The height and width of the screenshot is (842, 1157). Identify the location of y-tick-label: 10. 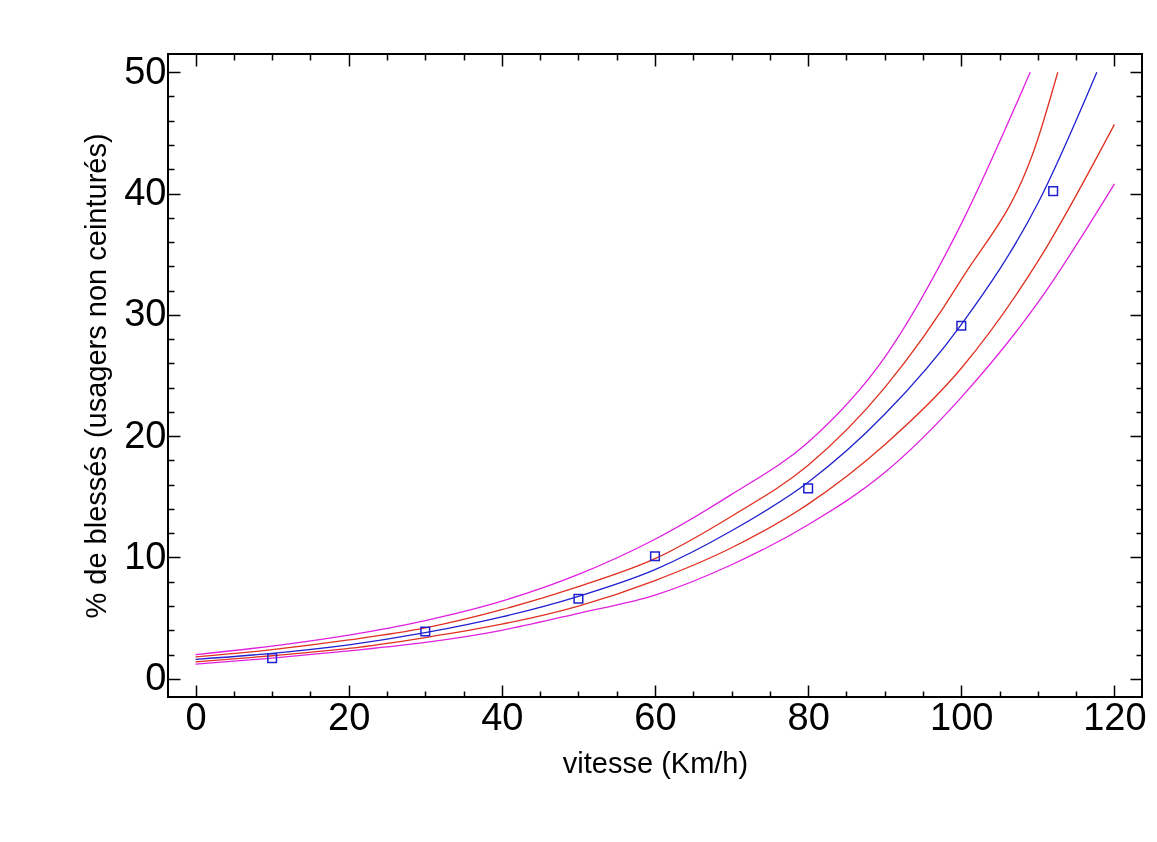
(145, 555).